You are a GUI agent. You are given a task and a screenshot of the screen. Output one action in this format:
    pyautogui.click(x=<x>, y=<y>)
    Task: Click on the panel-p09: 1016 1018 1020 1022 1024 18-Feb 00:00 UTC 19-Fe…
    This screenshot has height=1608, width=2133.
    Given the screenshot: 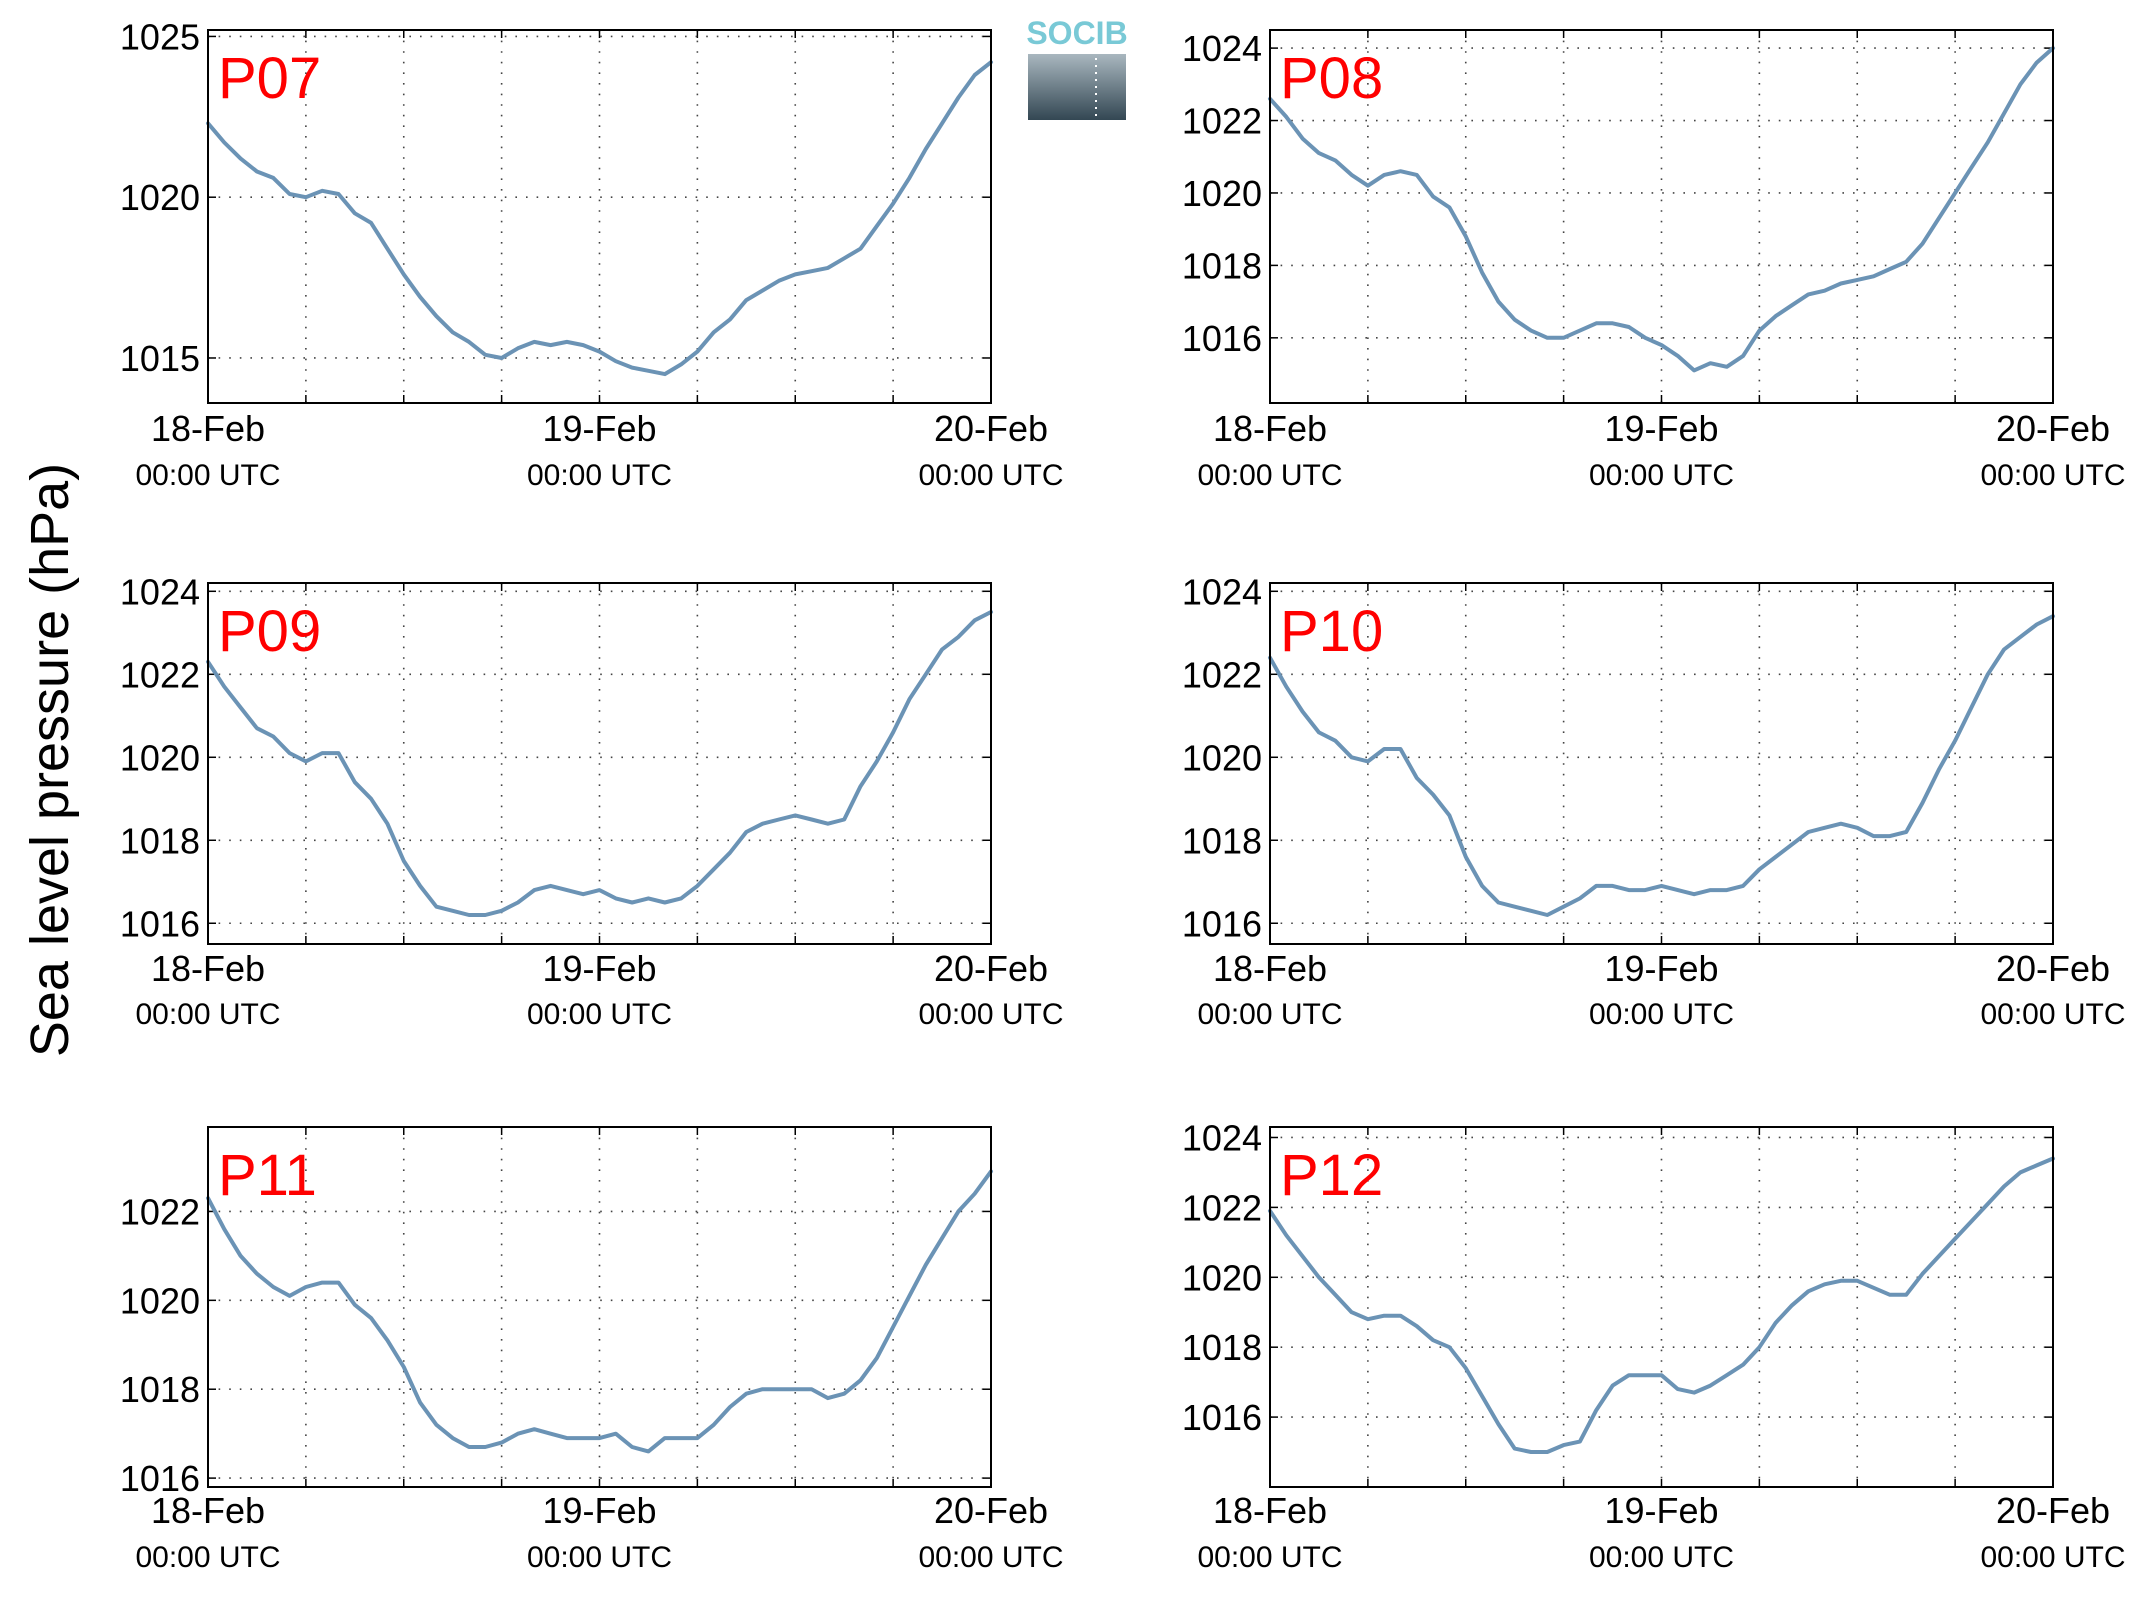 What is the action you would take?
    pyautogui.click(x=592, y=801)
    